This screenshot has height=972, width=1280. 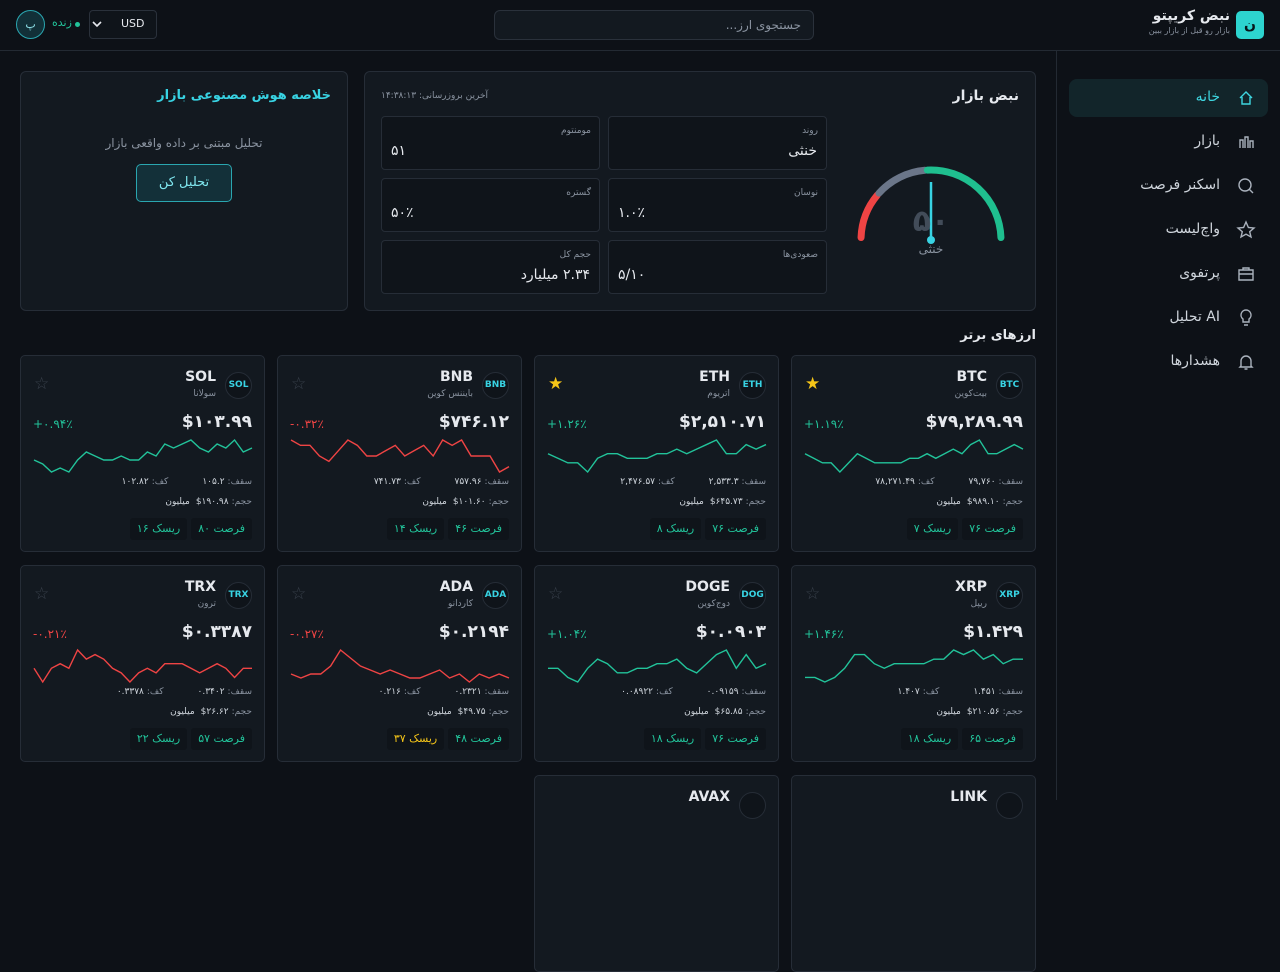 I want to click on high-low: سقف:۰.۲۳۲۱ کف:۰.۲۱۶, so click(x=444, y=692).